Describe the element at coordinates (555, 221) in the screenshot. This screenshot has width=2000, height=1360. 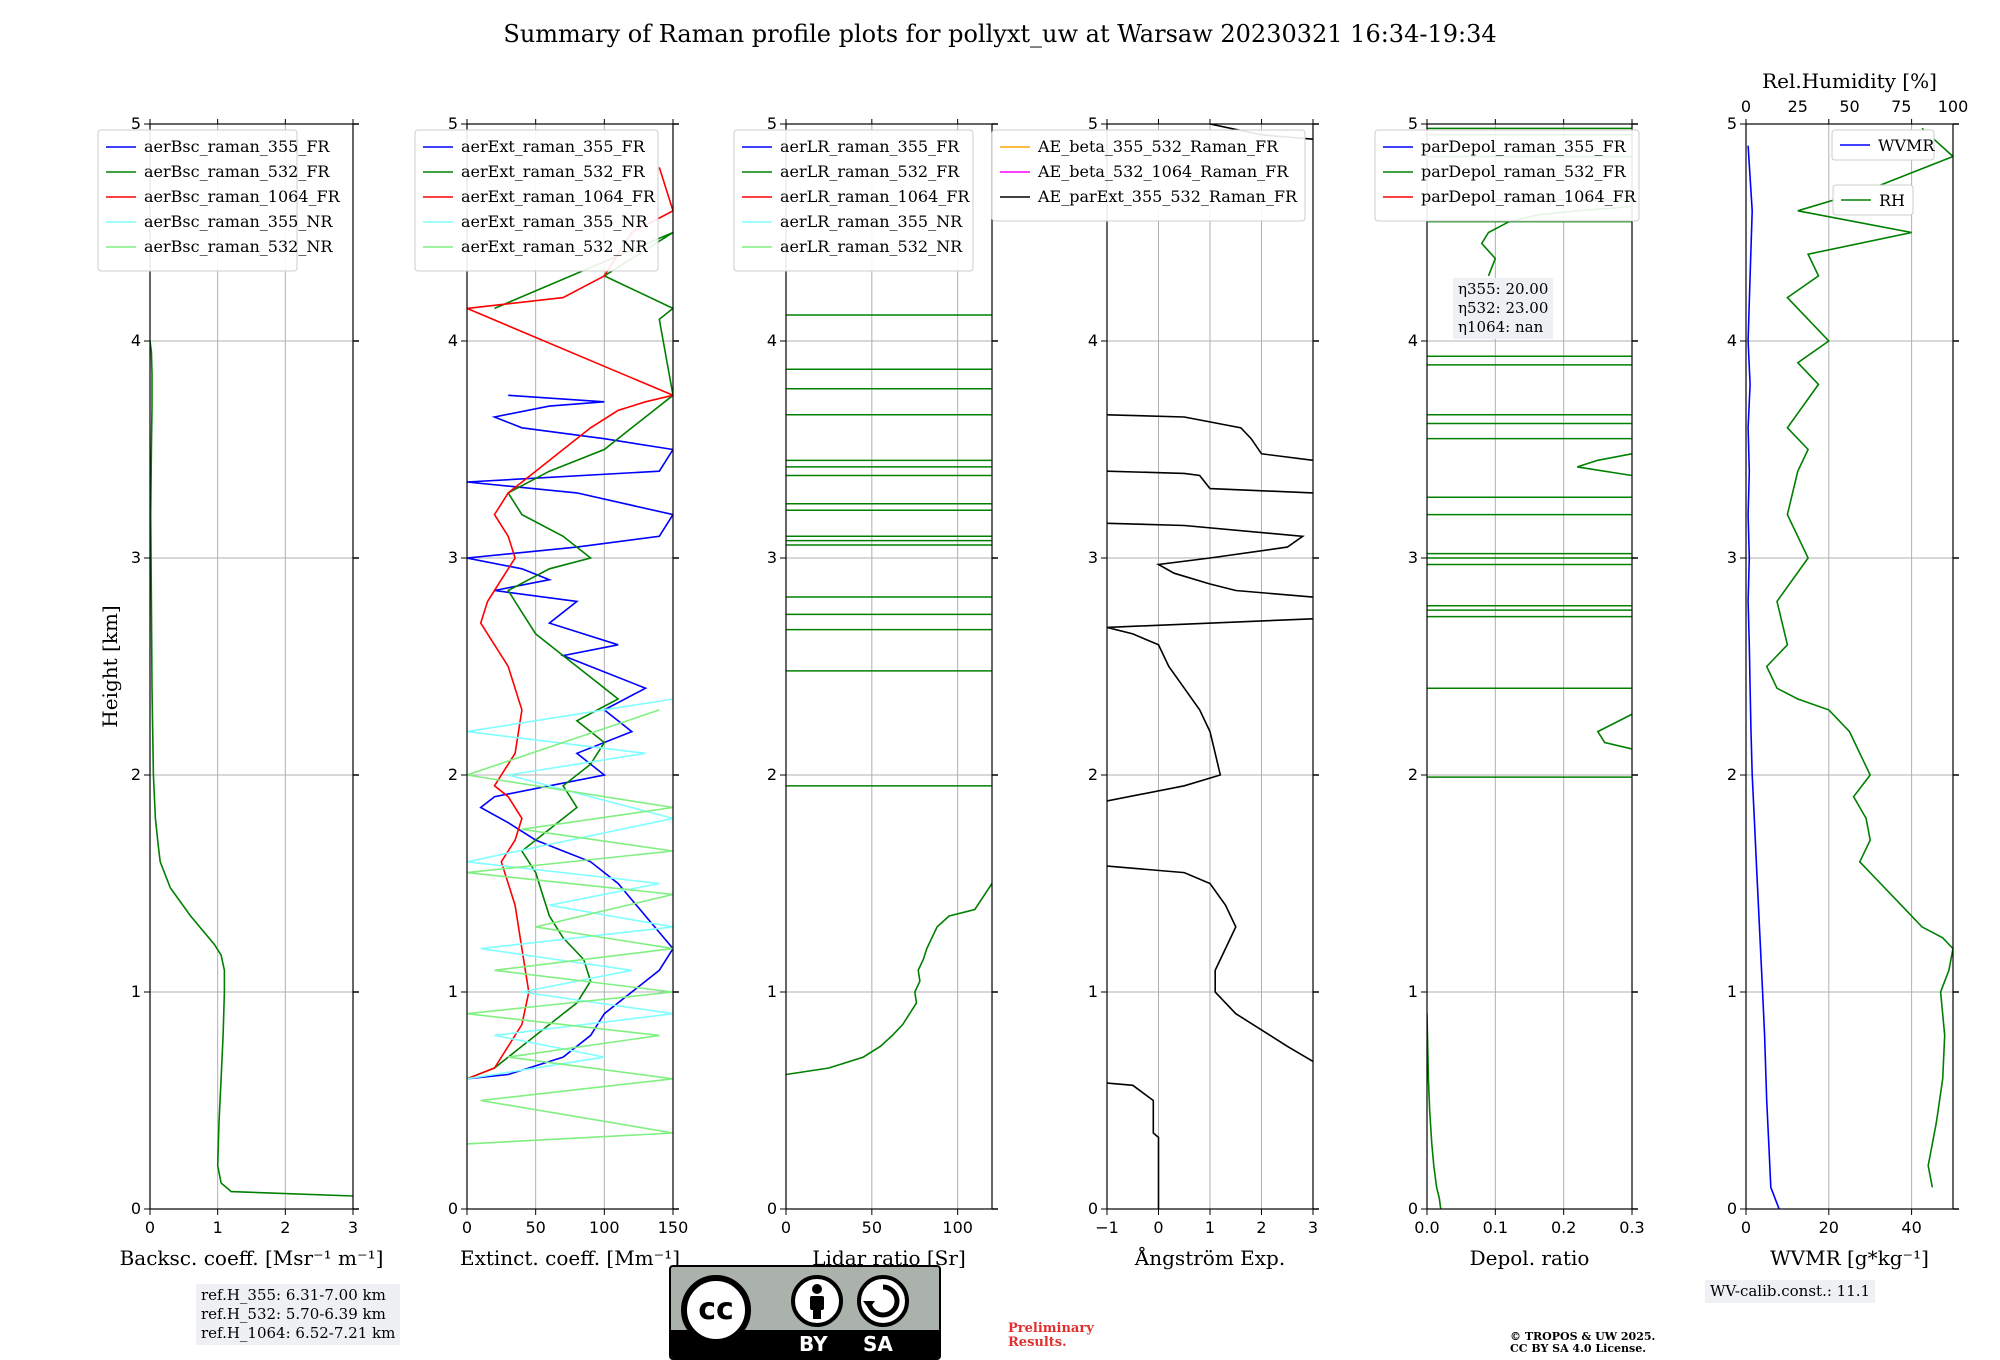
I see `legend-label: aerExt_raman_355_NR` at that location.